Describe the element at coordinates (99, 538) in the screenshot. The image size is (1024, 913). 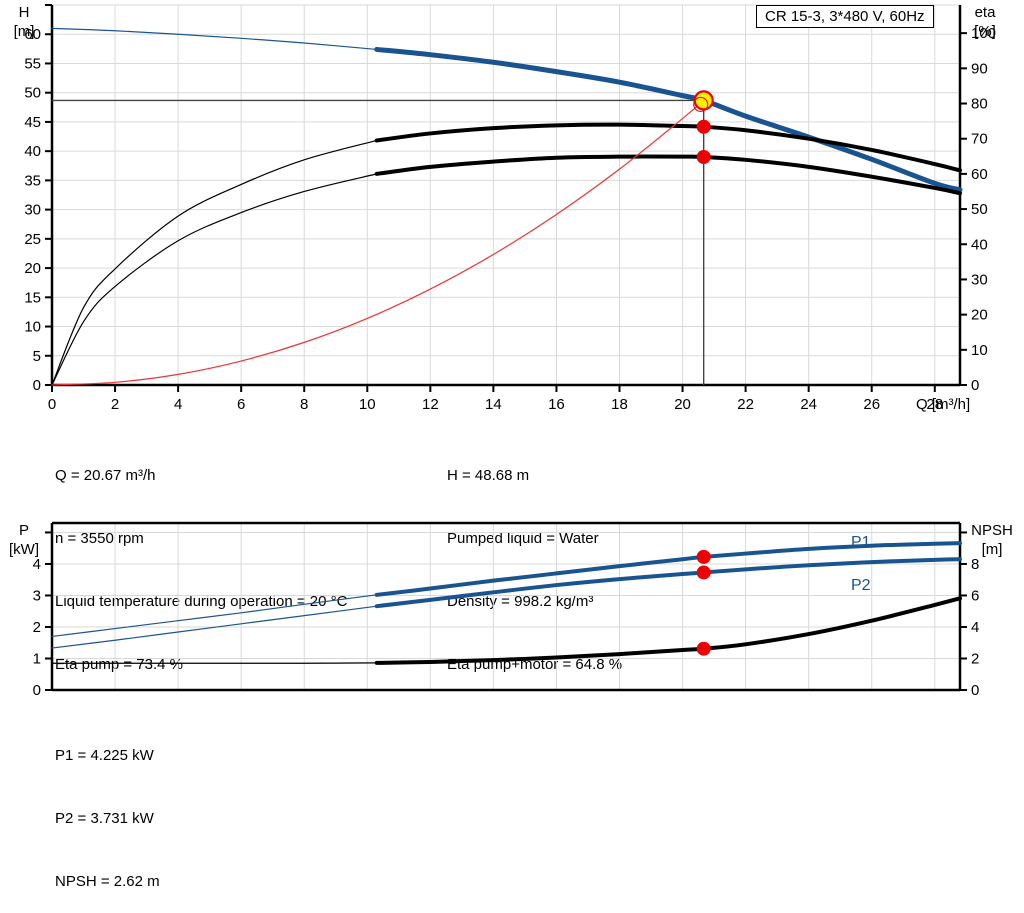
I see `op-line: n = 3550 rpm` at that location.